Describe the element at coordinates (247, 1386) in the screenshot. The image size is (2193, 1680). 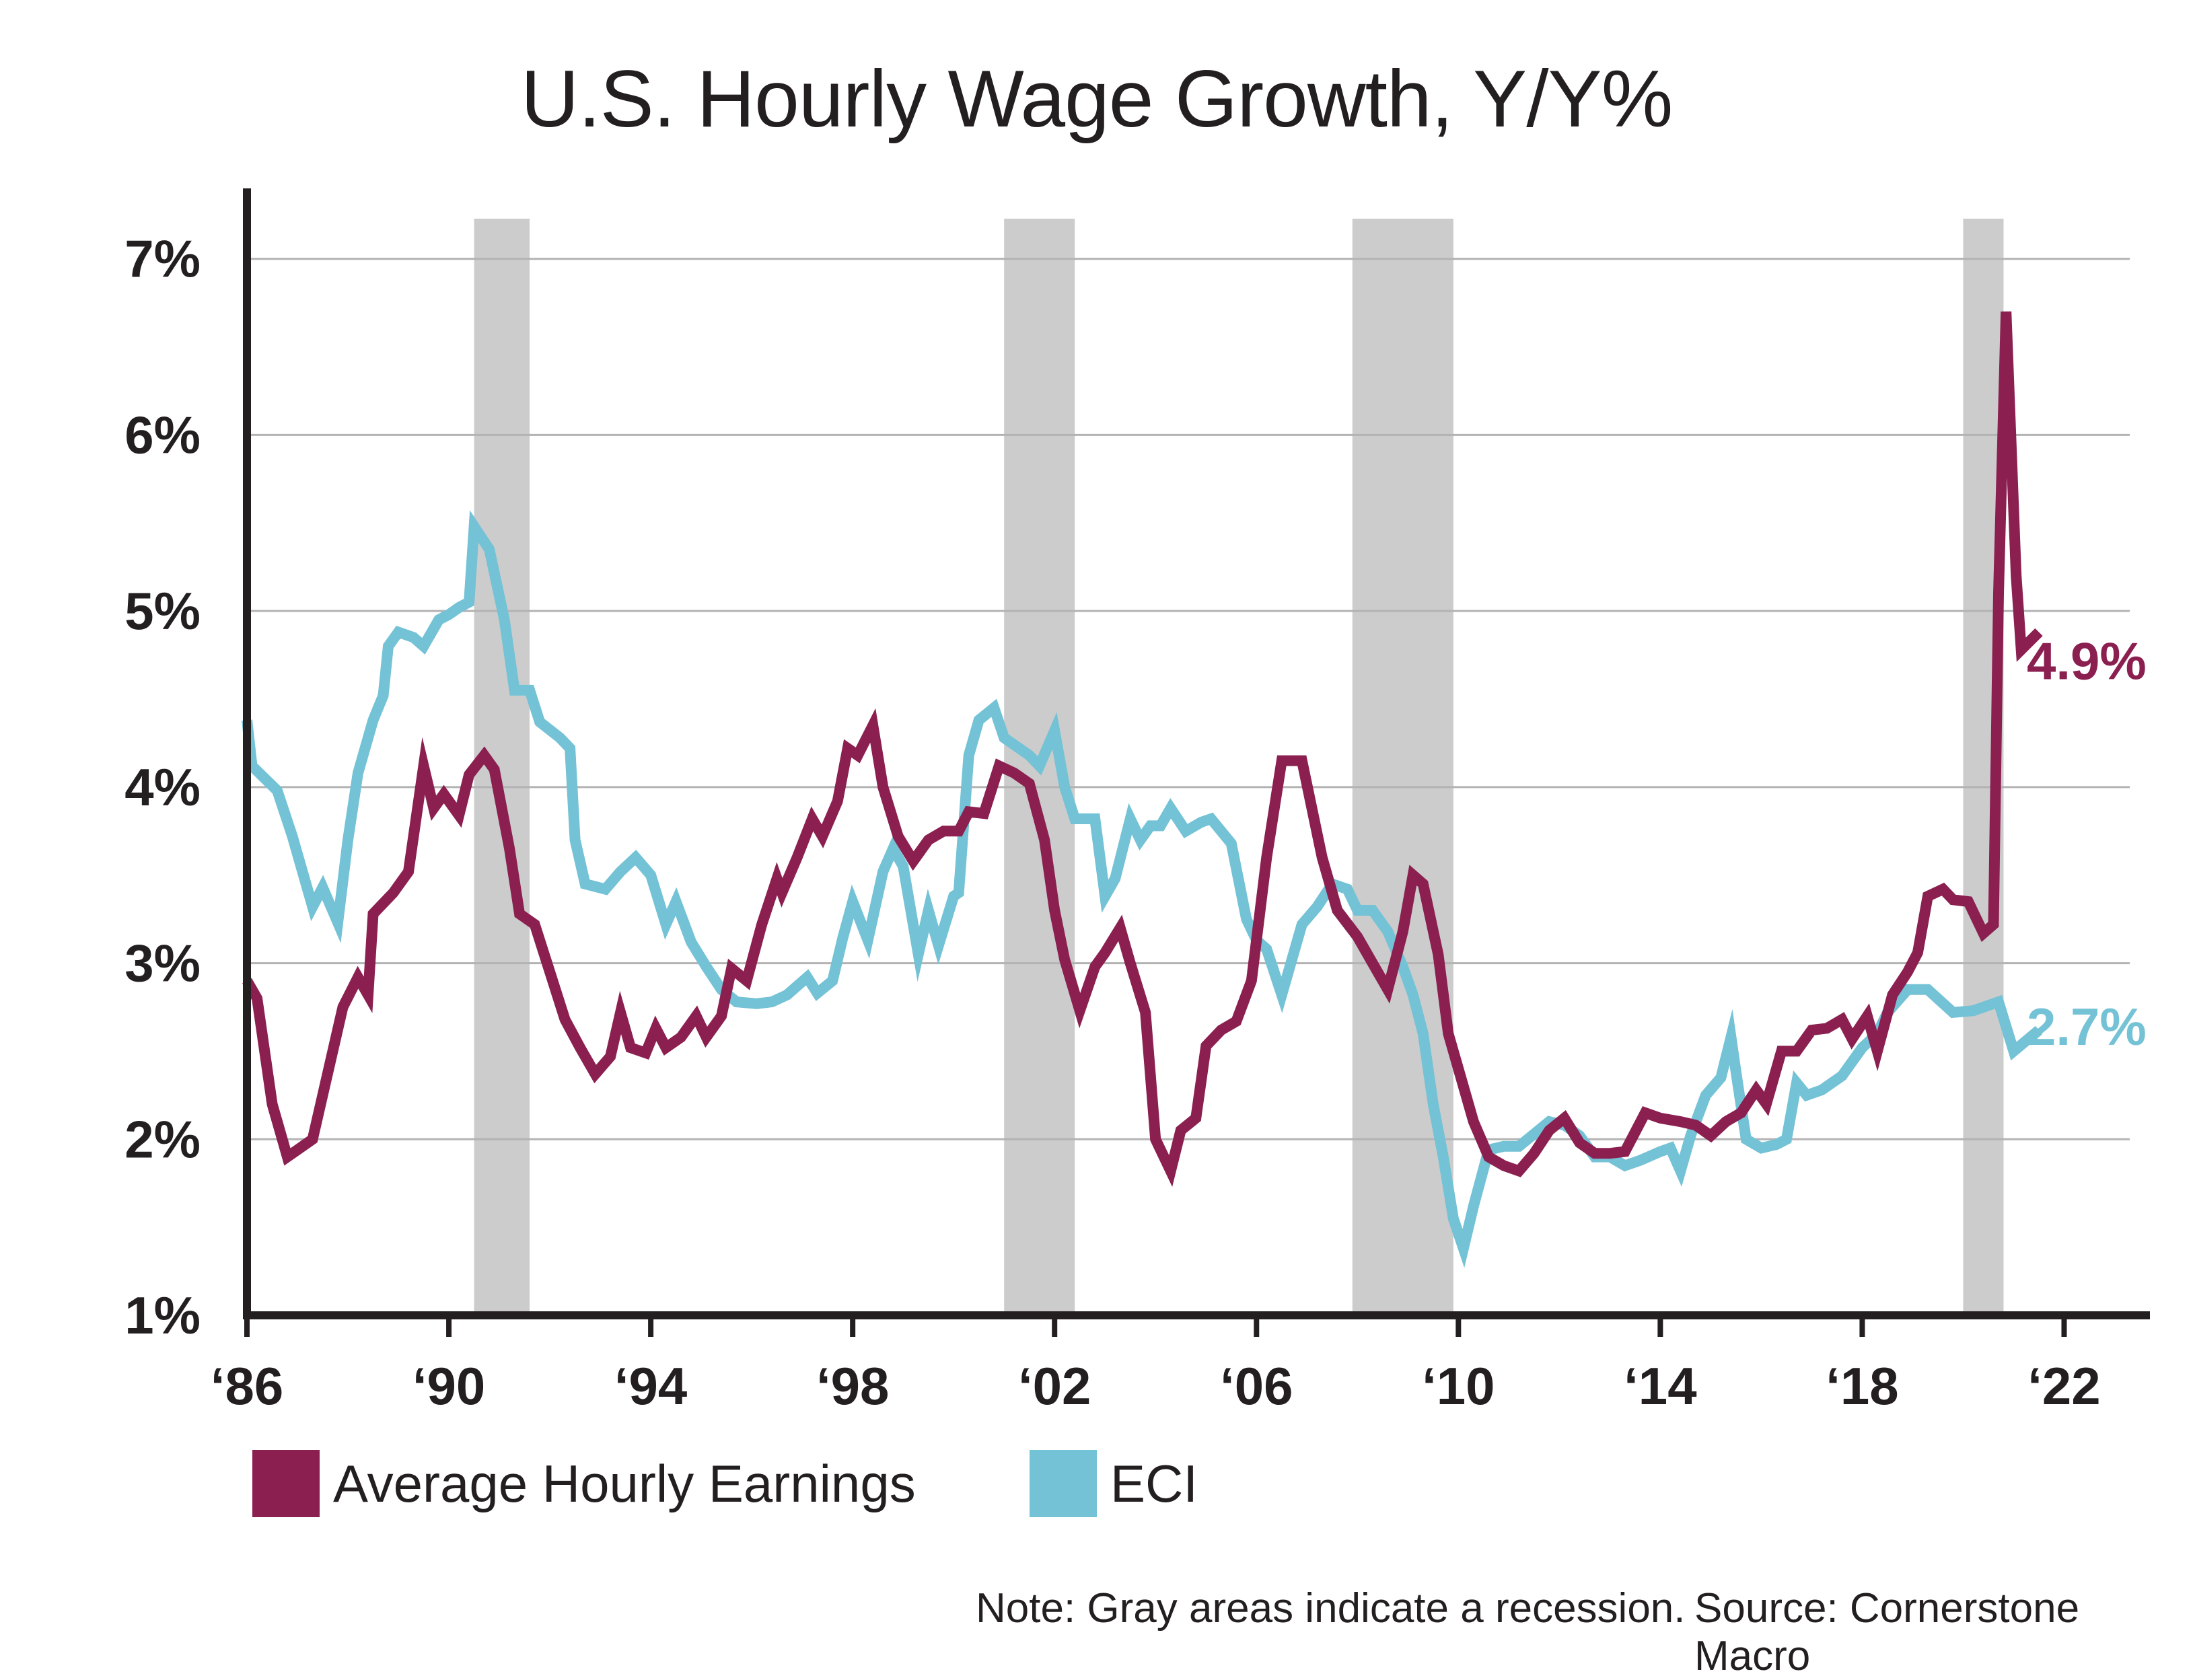
I see `x-tick-label: ‘86` at that location.